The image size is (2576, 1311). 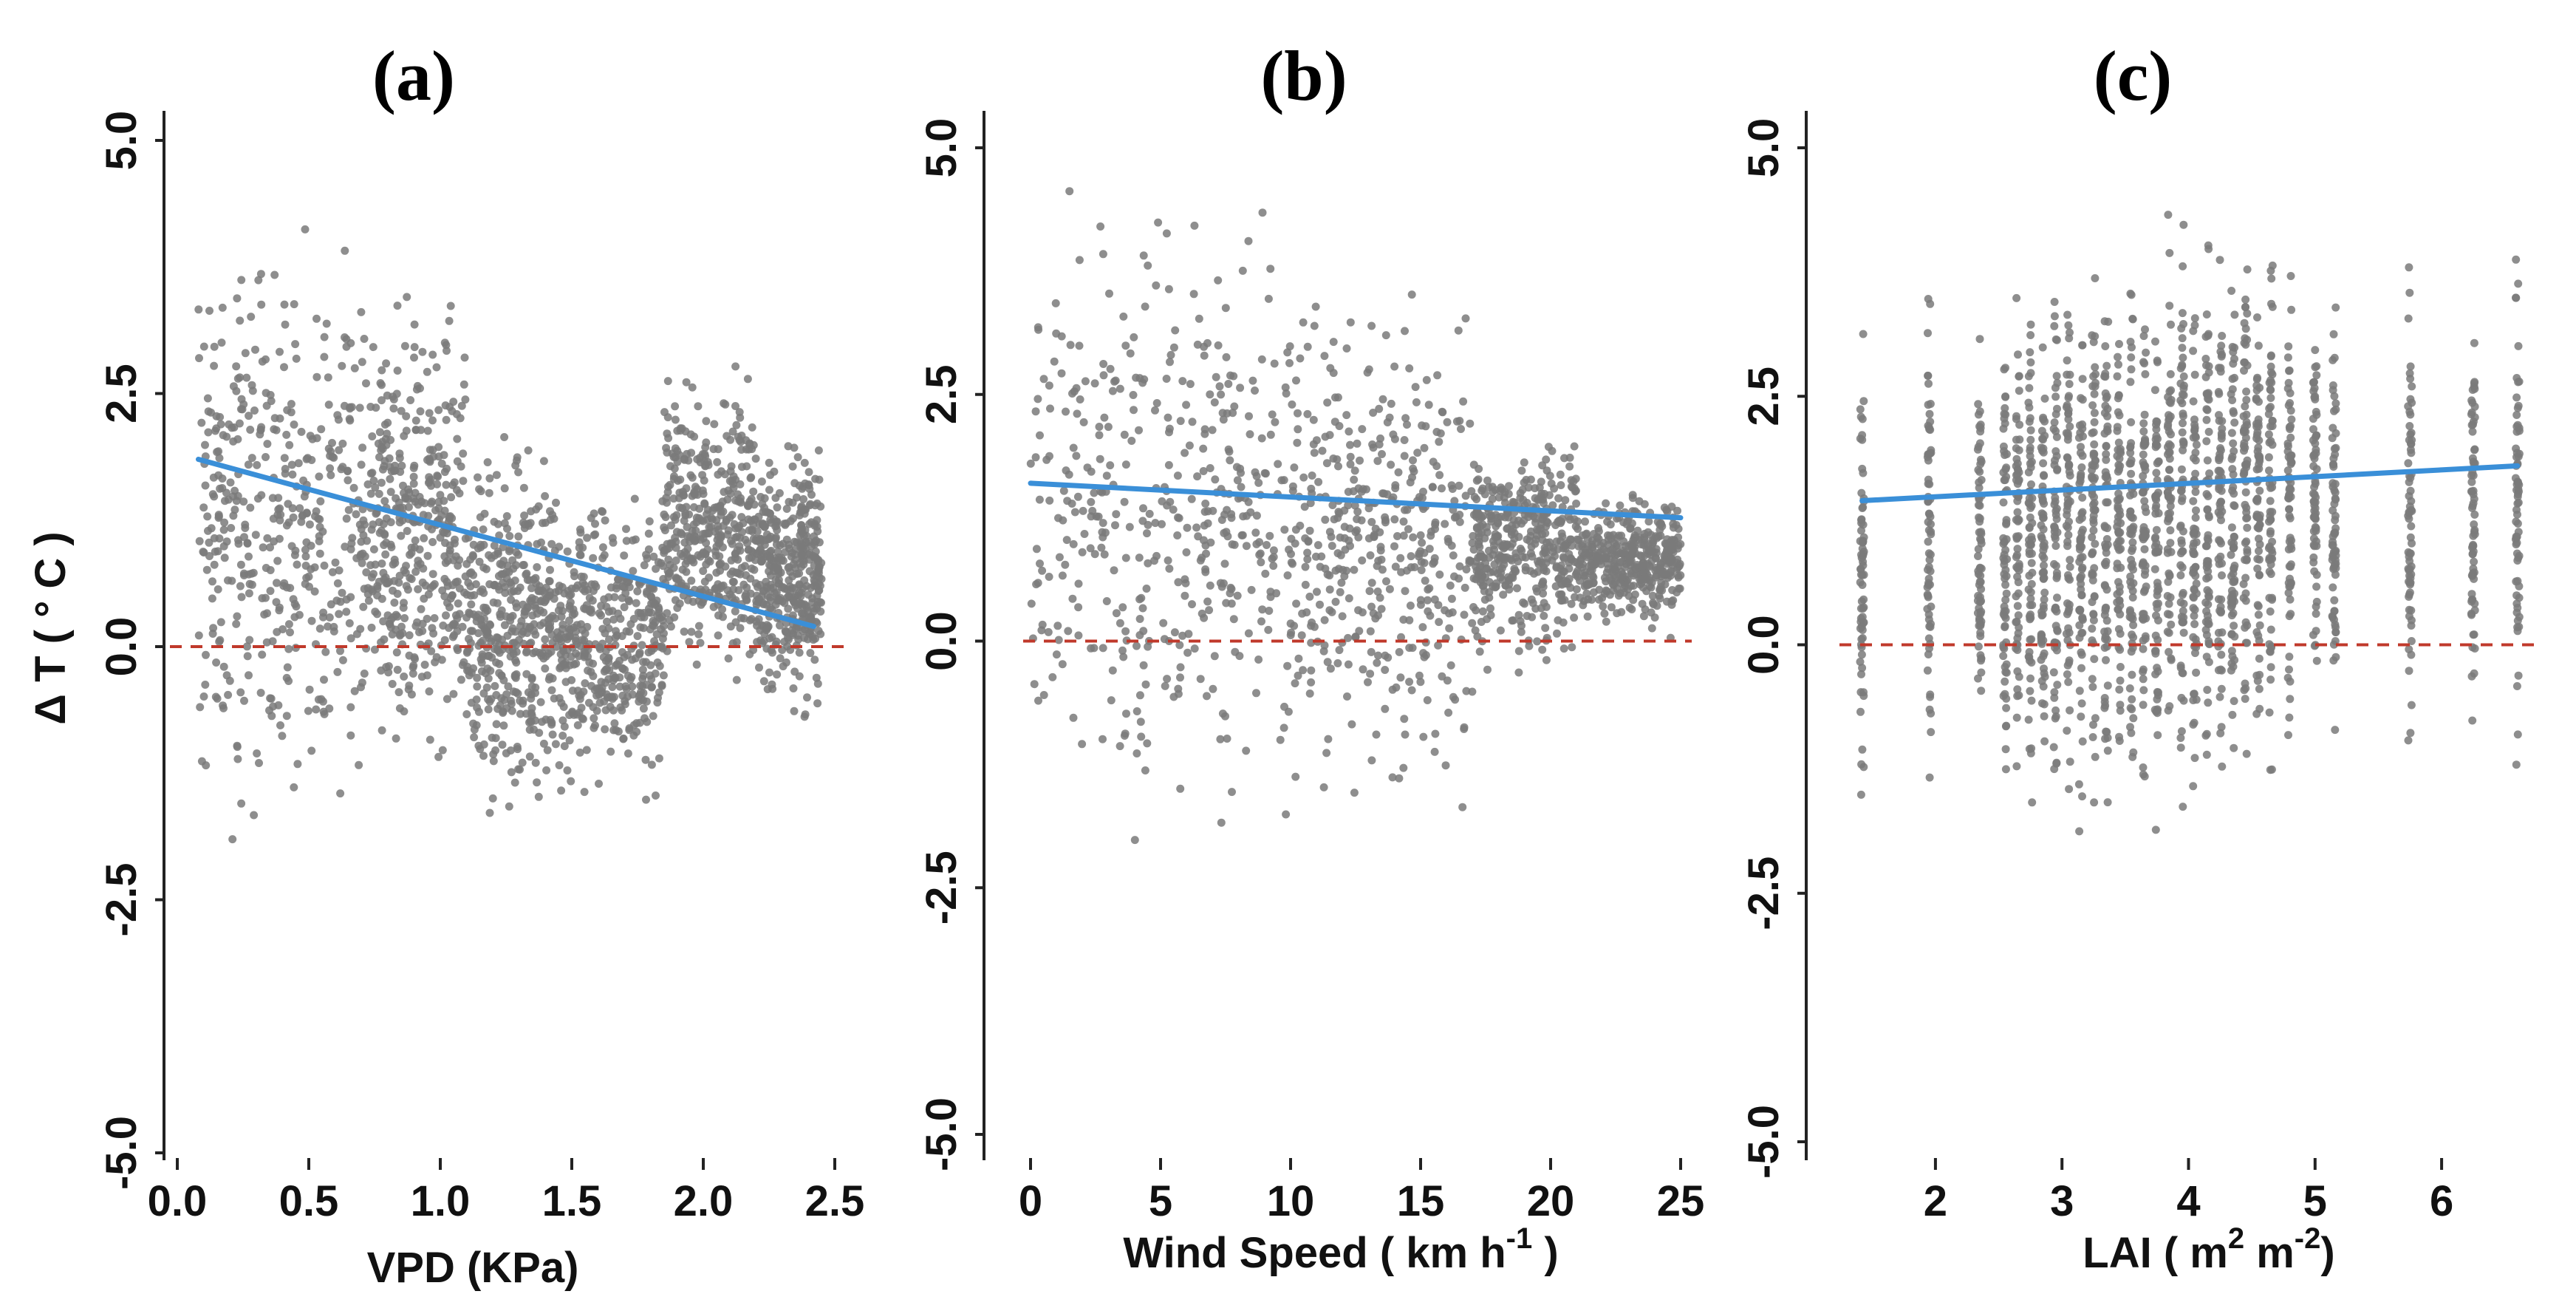 What do you see at coordinates (122, 141) in the screenshot?
I see `panel-a-y-tick-label-4: 5.0` at bounding box center [122, 141].